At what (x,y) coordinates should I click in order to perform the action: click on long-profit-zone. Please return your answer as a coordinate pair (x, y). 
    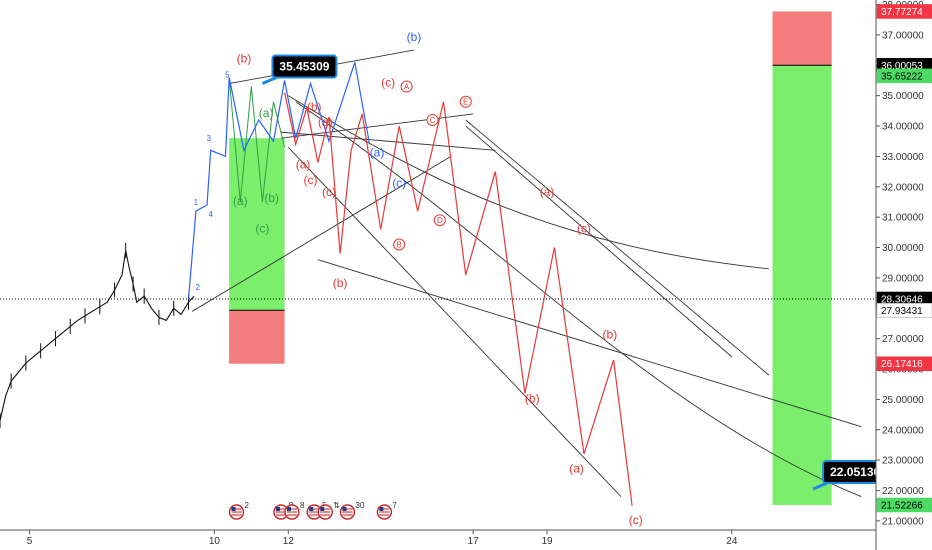
    Looking at the image, I should click on (257, 224).